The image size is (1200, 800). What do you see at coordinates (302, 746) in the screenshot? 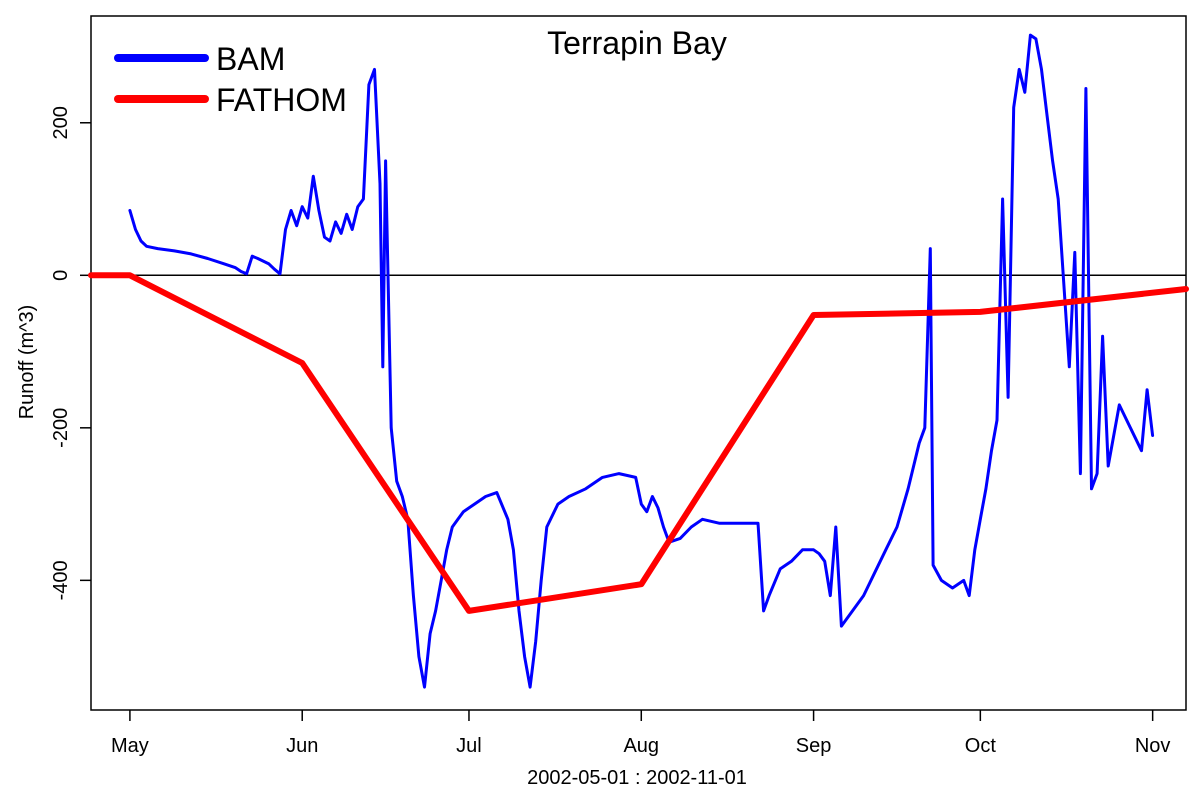
I see `x-tick-label: Jun` at bounding box center [302, 746].